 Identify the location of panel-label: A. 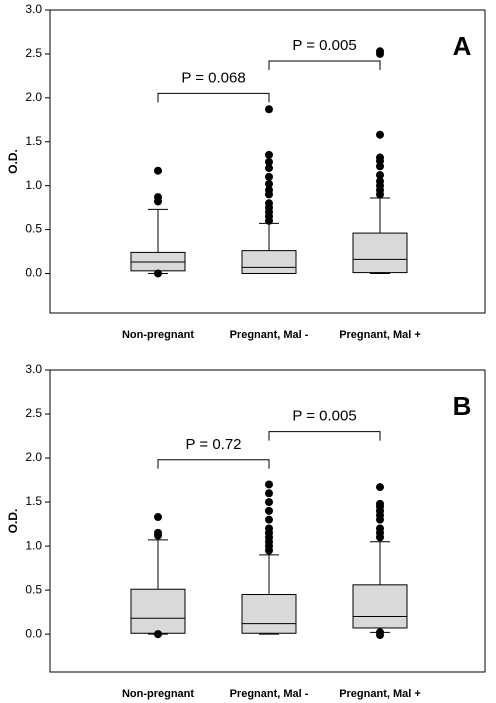
(462, 46).